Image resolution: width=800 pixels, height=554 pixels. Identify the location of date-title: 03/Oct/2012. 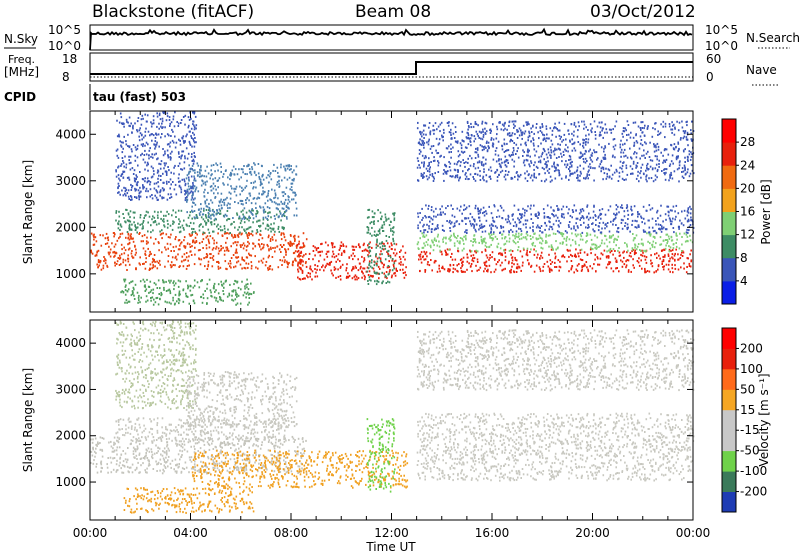
(643, 12).